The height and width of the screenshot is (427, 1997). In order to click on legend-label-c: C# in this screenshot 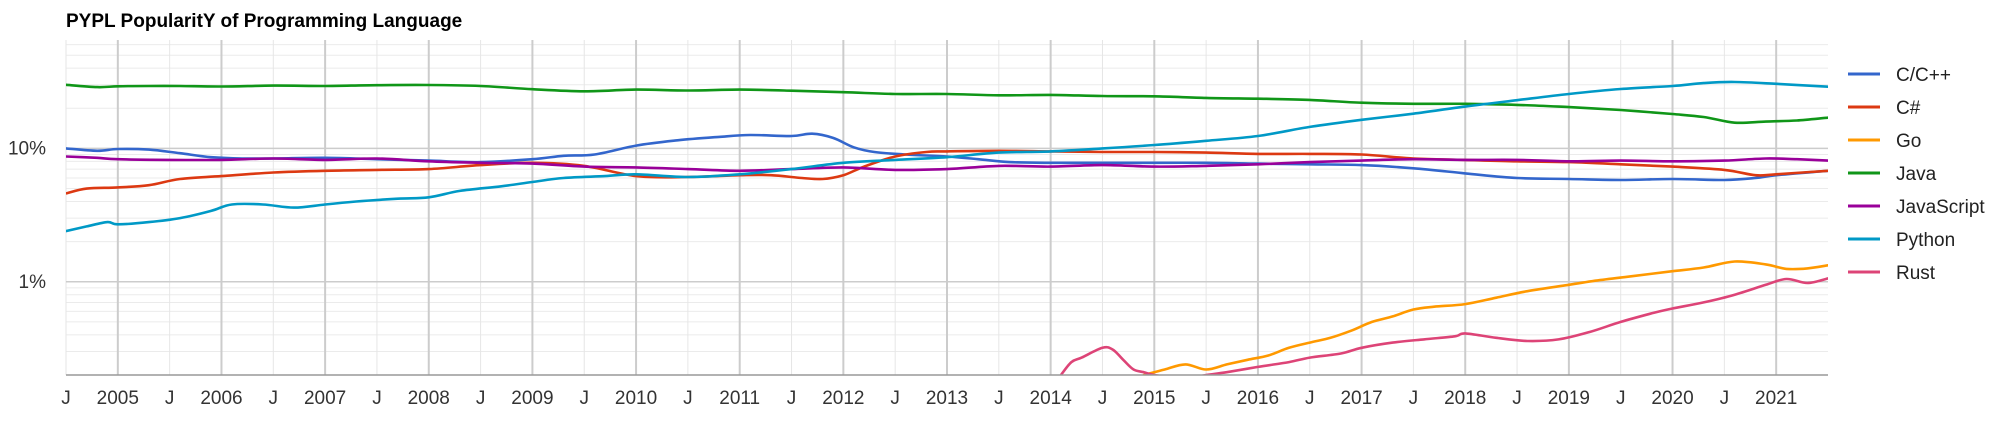, I will do `click(1908, 108)`.